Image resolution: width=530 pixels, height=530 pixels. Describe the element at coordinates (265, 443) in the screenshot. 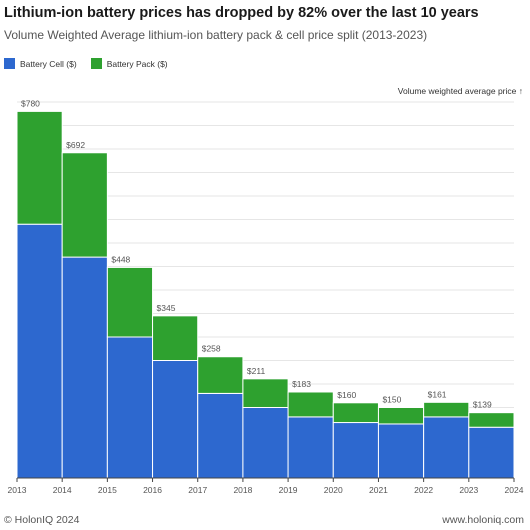

I see `bar-cell-2018` at that location.